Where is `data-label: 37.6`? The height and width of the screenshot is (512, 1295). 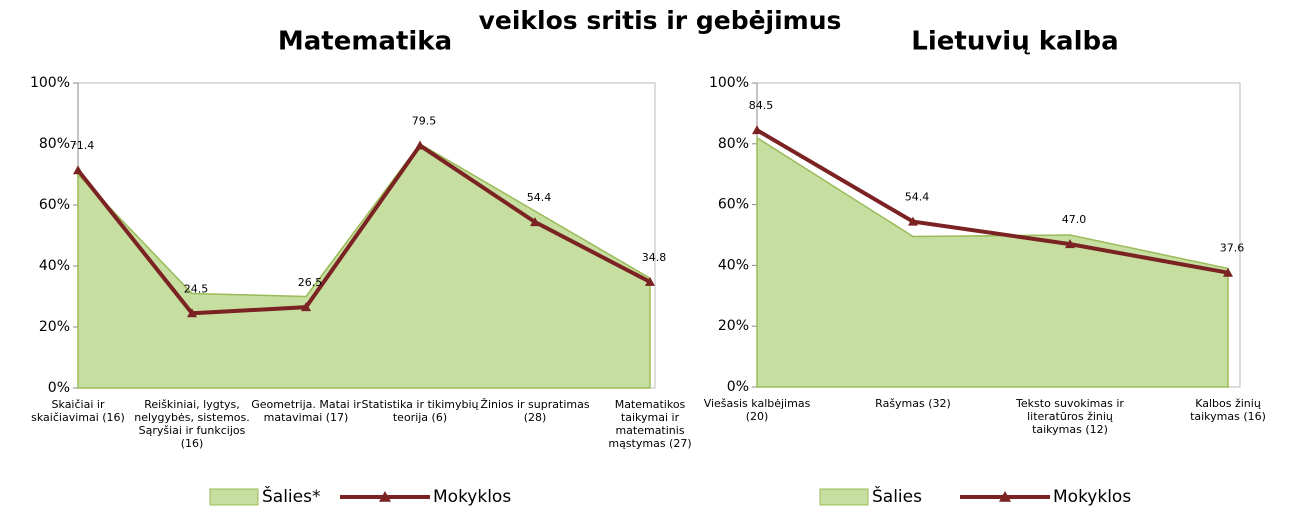
data-label: 37.6 is located at coordinates (1232, 248).